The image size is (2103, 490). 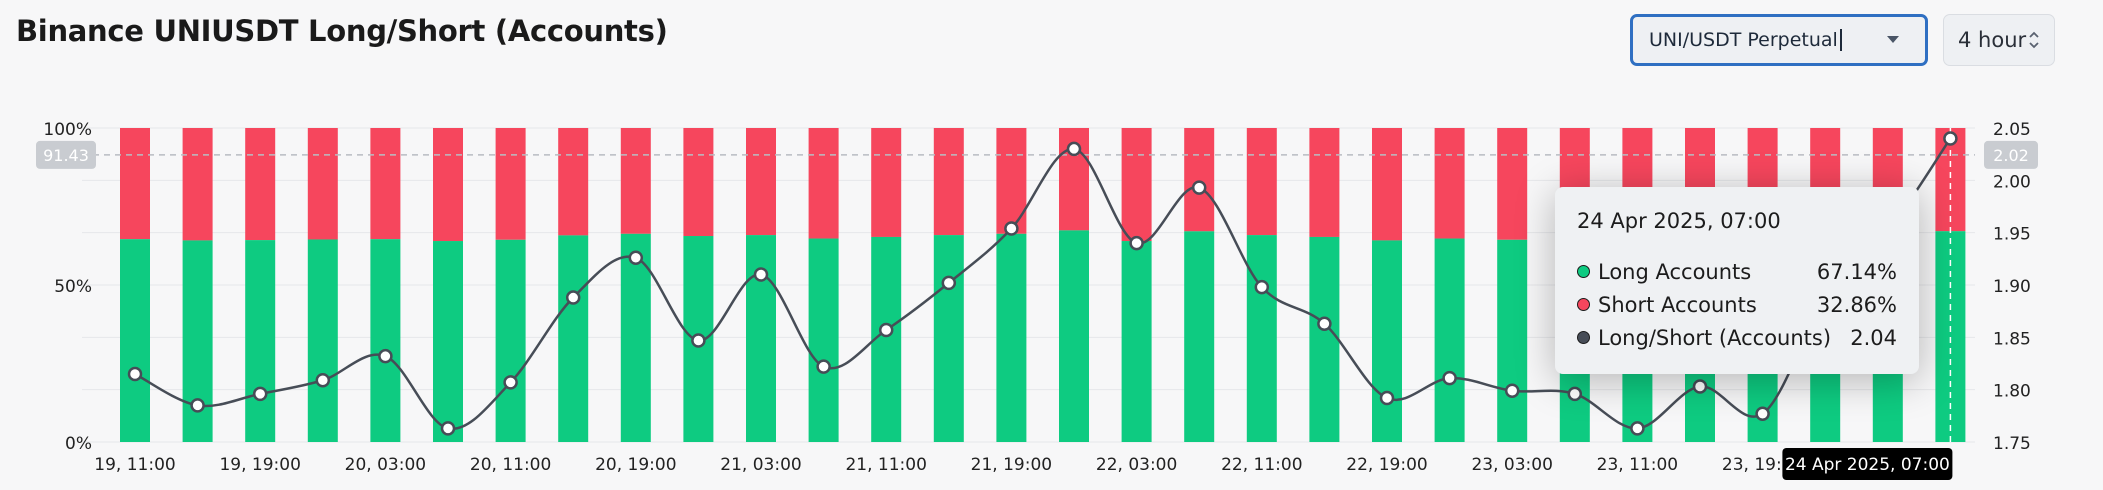 I want to click on x-tick-label: 21, 03:00, so click(x=760, y=465).